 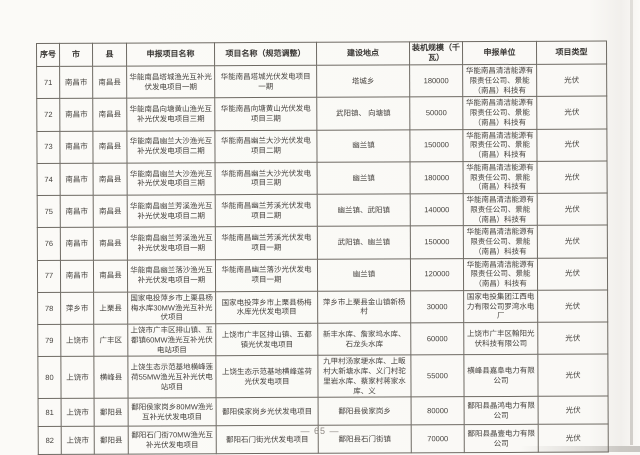 I want to click on cell-location: 幽兰镇、武阳镇, so click(x=364, y=210).